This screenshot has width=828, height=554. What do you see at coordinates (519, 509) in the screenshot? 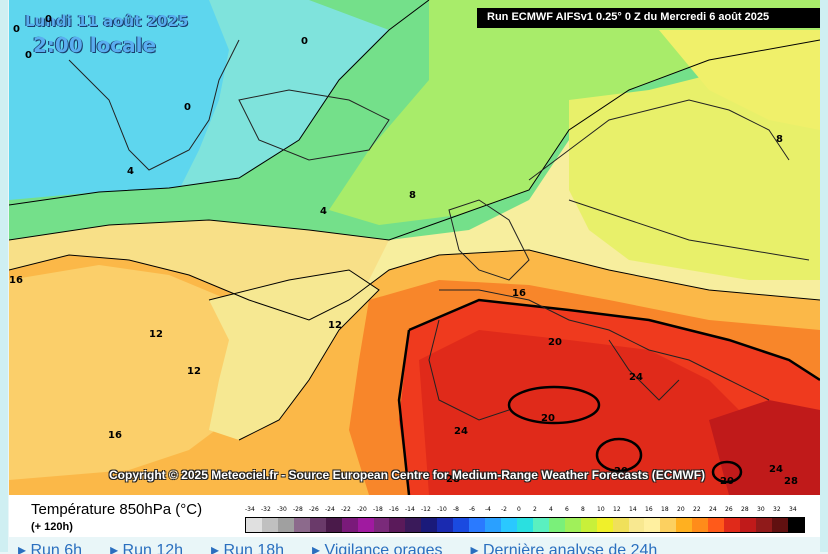
I see `legend-tick-label: 0` at bounding box center [519, 509].